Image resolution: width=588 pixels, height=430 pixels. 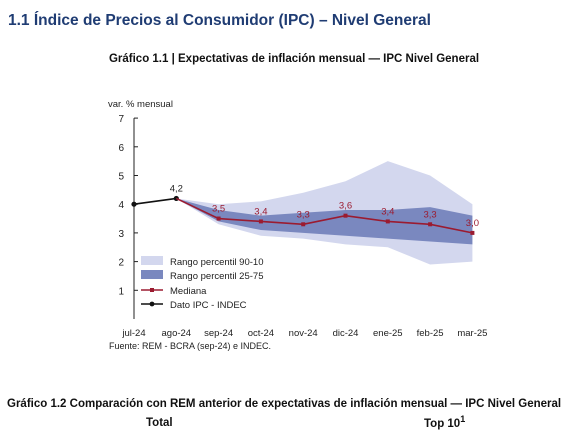 I want to click on subheader-top10: Top 101, so click(x=444, y=422).